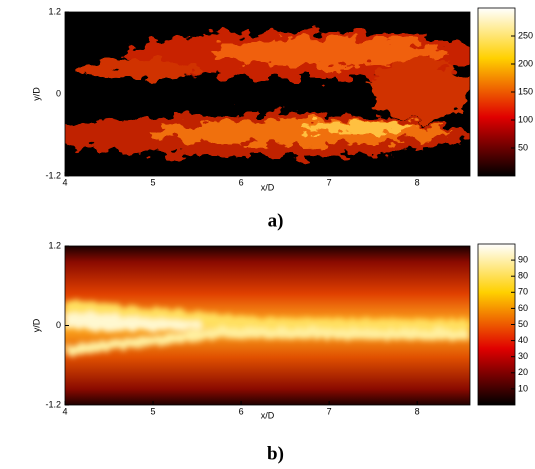 Image resolution: width=535 pixels, height=469 pixels. Describe the element at coordinates (525, 63) in the screenshot. I see `colorbar-tick-label: 200` at that location.